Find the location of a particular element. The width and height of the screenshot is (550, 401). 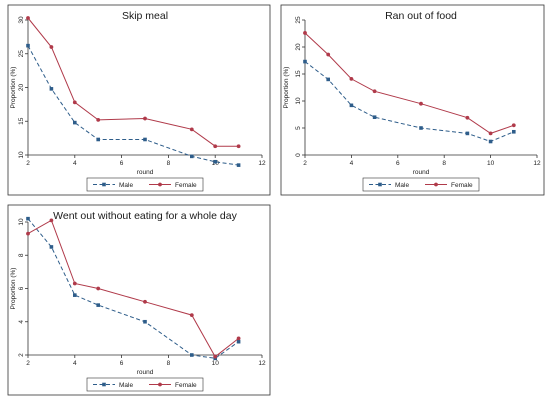

y-tick-label: 6 is located at coordinates (21, 288).